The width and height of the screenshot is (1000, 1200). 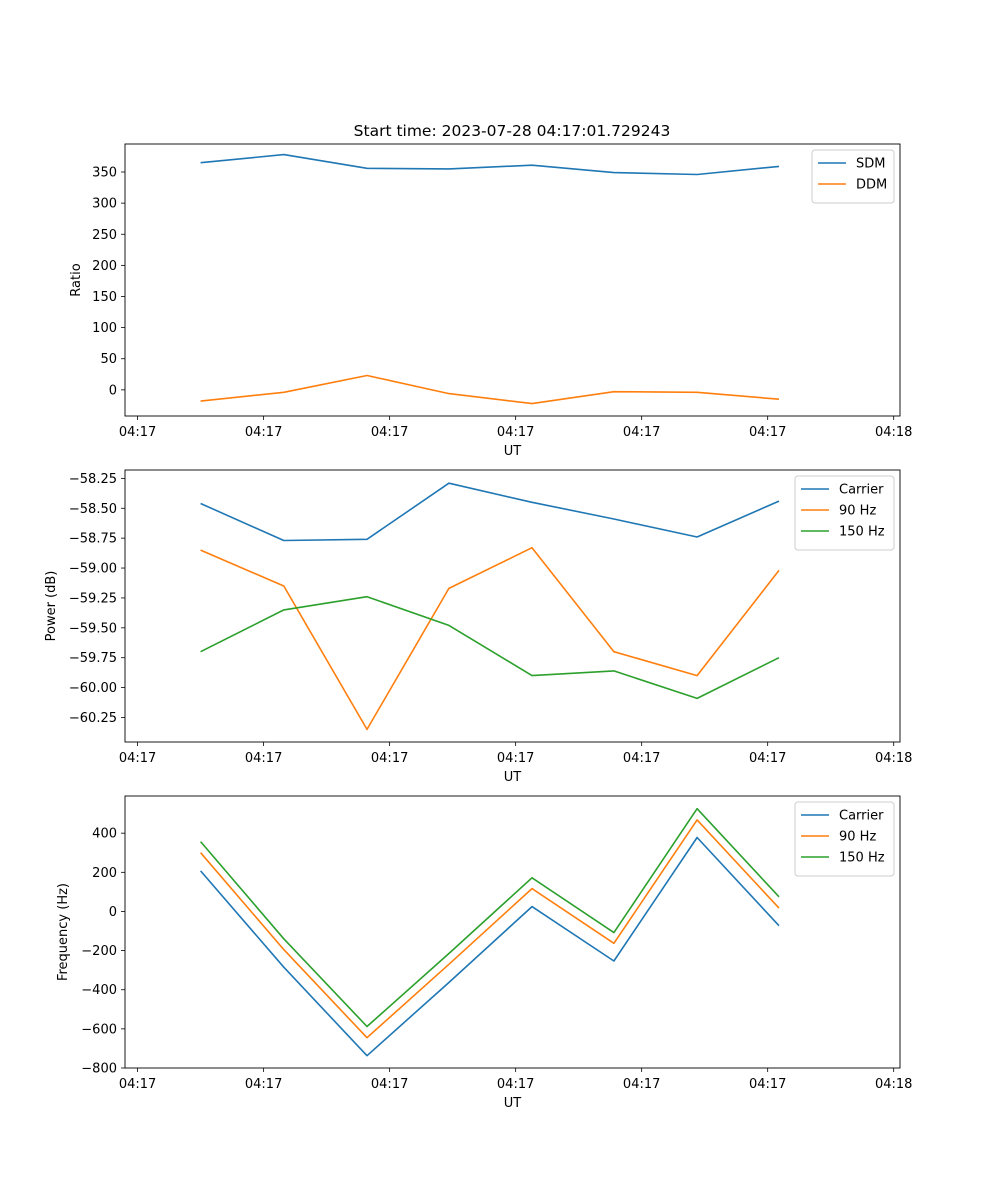 What do you see at coordinates (853, 176) in the screenshot?
I see `legend: SDM DDM` at bounding box center [853, 176].